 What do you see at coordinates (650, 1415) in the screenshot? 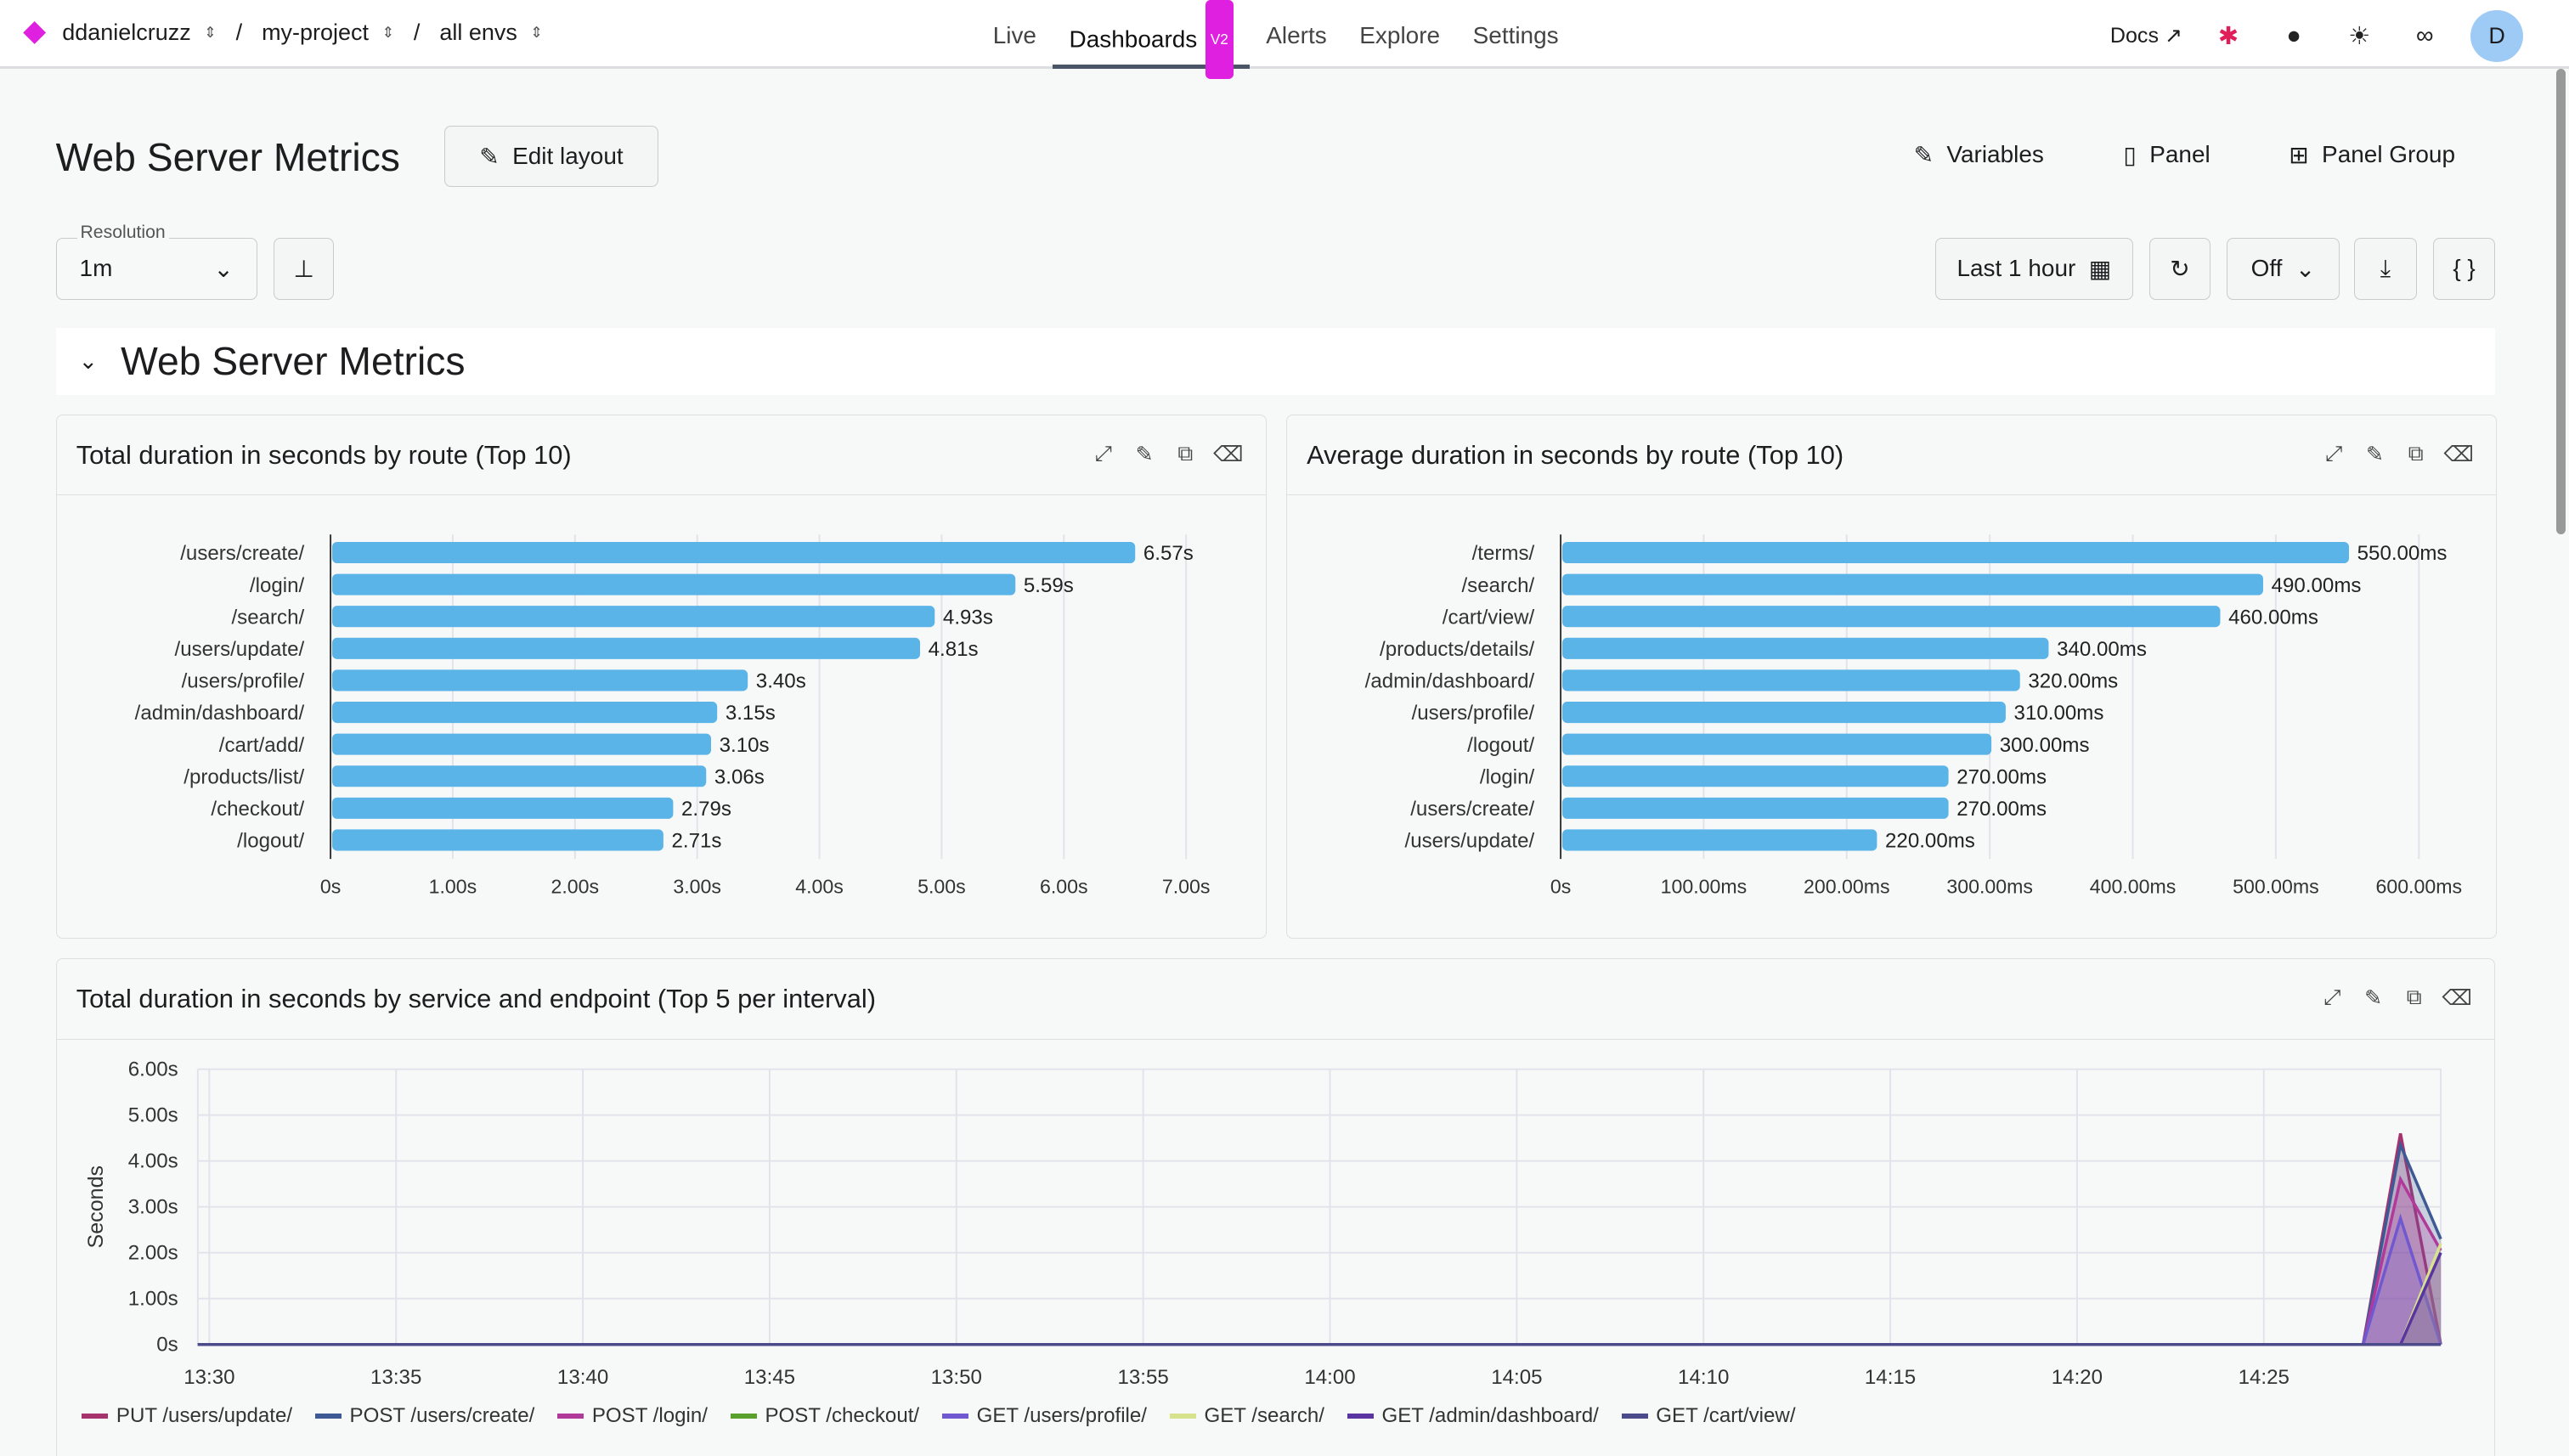
I see `legend-label: POST /login/` at bounding box center [650, 1415].